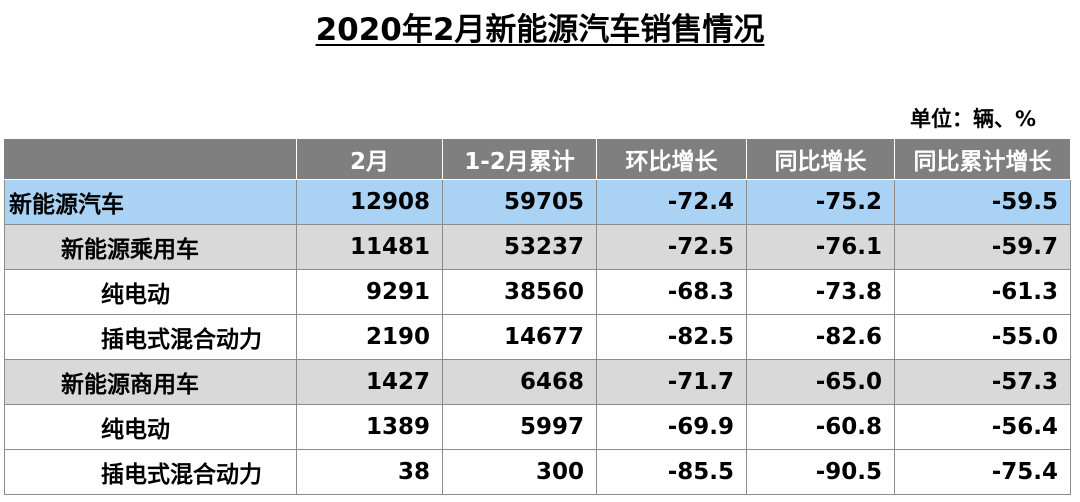 The width and height of the screenshot is (1080, 502). I want to click on cell-mom-growth: -85.5, so click(671, 472).